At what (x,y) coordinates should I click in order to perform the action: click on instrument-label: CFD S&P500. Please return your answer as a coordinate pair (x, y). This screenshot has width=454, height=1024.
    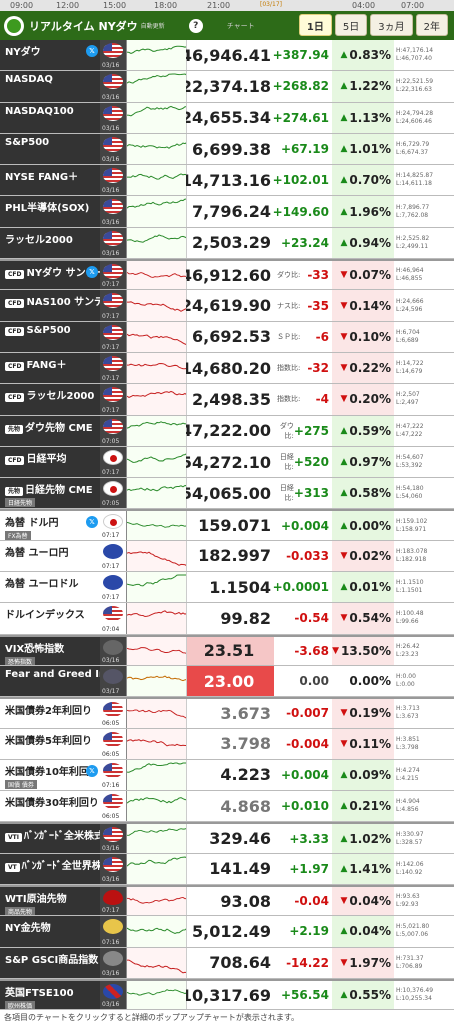
    Looking at the image, I should click on (50, 336).